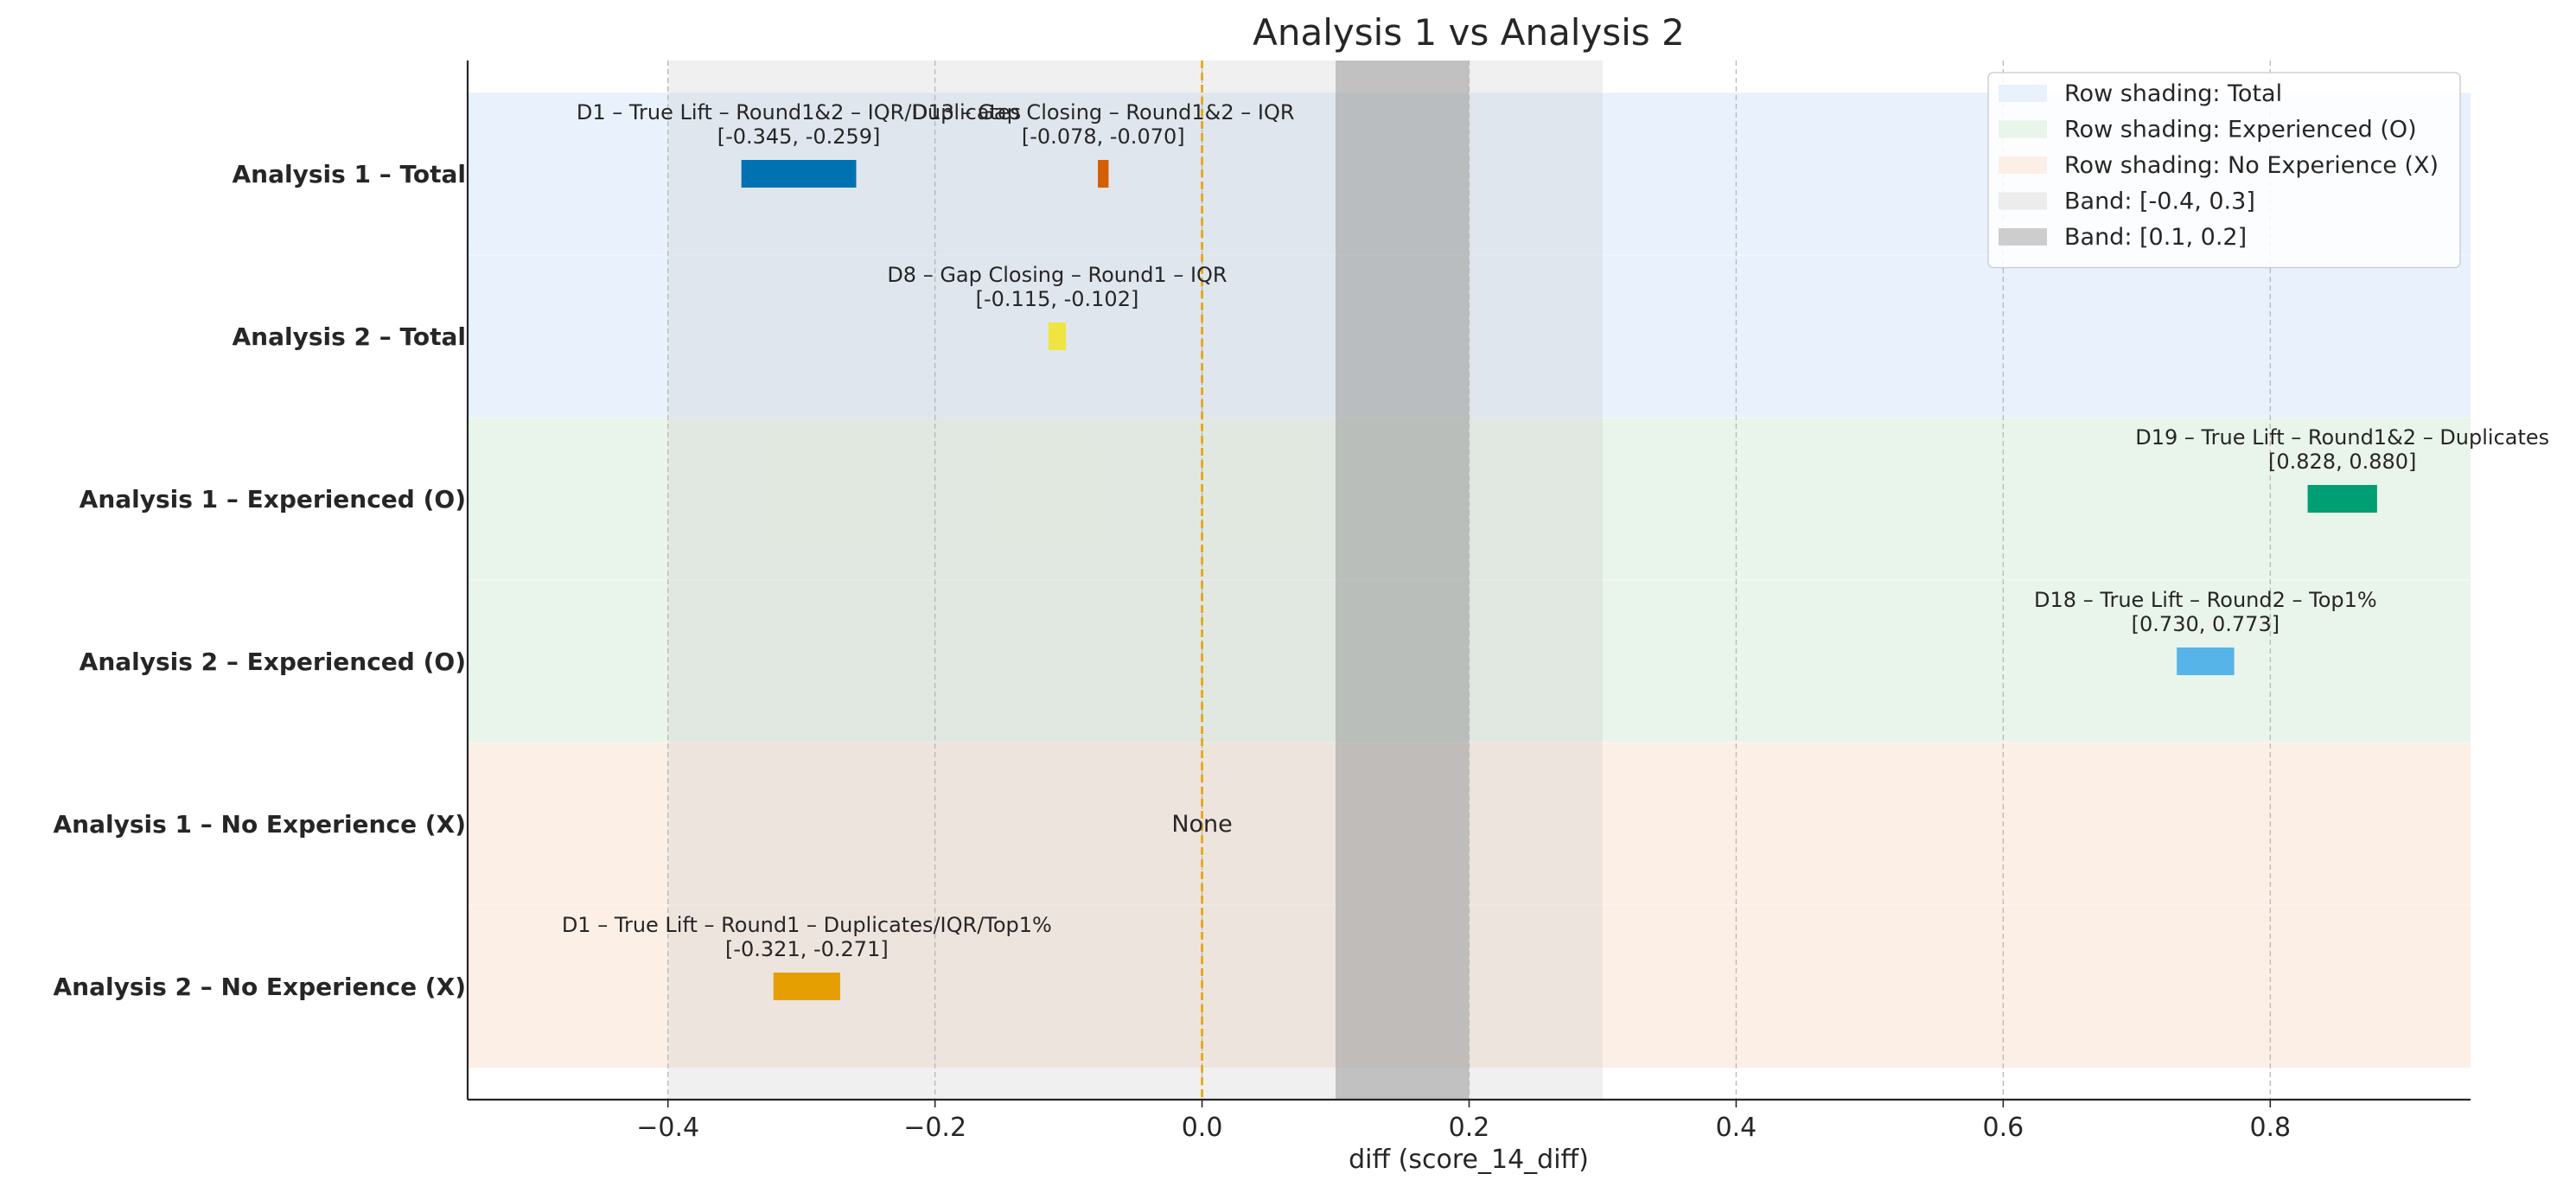  What do you see at coordinates (2206, 624) in the screenshot?
I see `bar-range-label-4: [0.730, 0.773]` at bounding box center [2206, 624].